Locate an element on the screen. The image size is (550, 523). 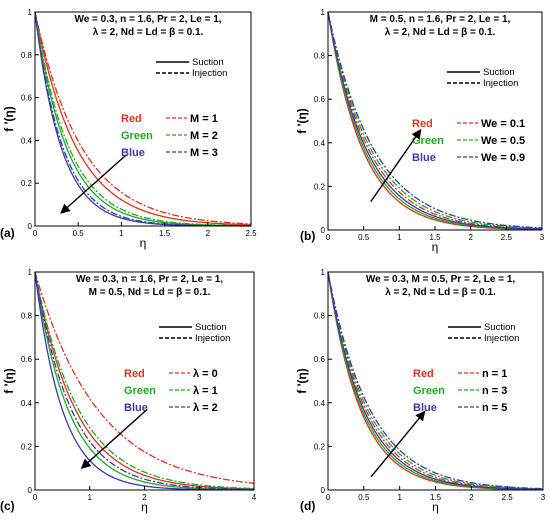
panel-label: (b) is located at coordinates (307, 236).